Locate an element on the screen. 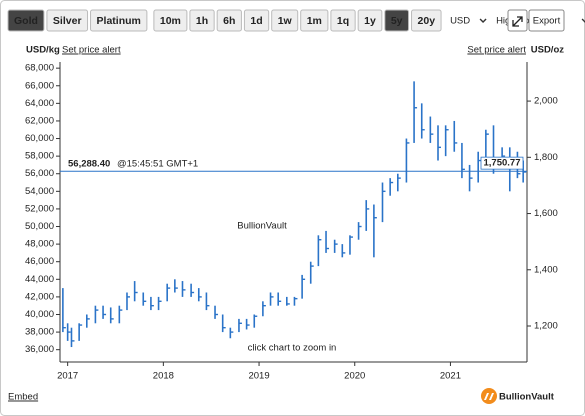 The width and height of the screenshot is (585, 416). unit-right: USD/oz is located at coordinates (548, 50).